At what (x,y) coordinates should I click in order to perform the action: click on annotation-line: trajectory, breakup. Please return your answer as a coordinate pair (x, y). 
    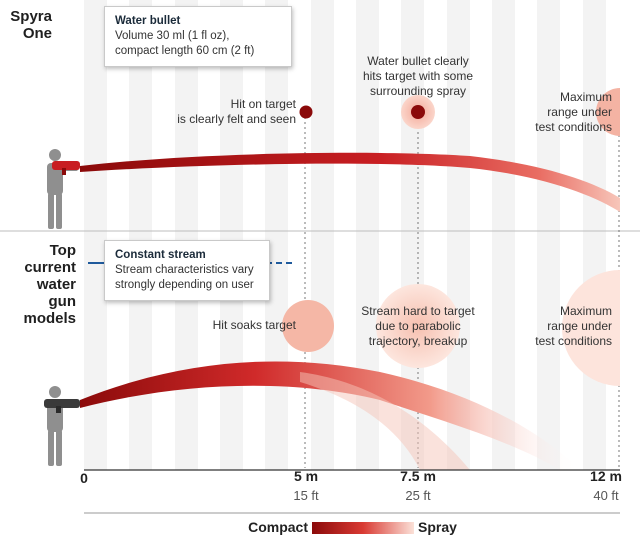
    Looking at the image, I should click on (418, 341).